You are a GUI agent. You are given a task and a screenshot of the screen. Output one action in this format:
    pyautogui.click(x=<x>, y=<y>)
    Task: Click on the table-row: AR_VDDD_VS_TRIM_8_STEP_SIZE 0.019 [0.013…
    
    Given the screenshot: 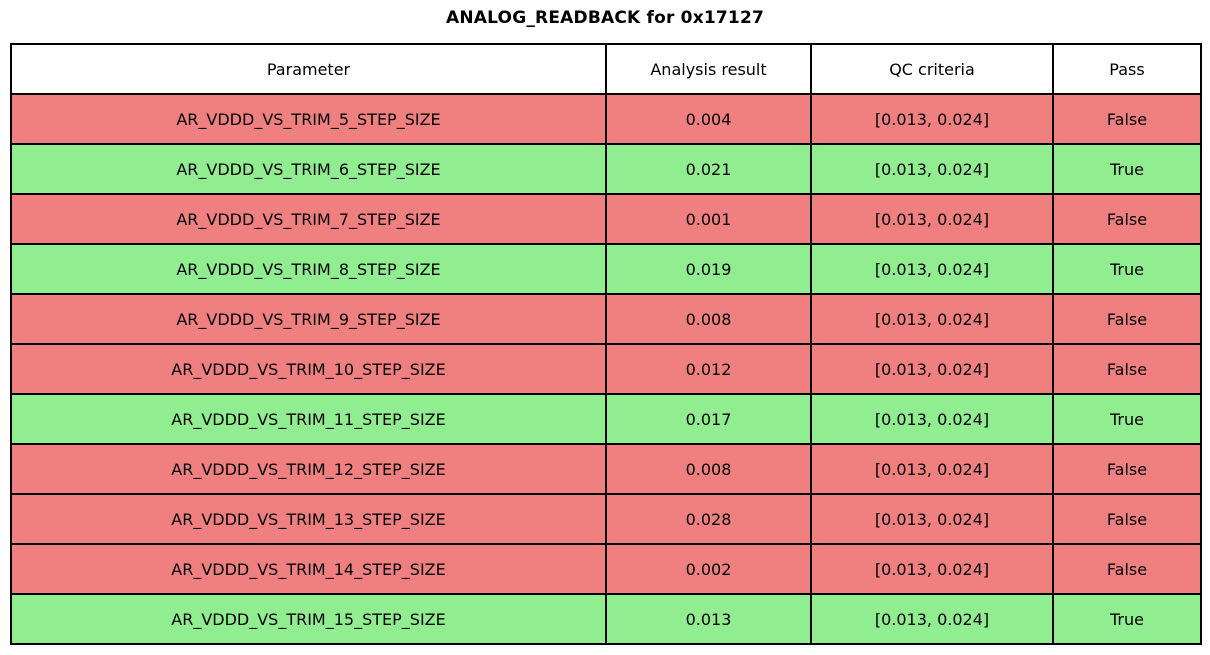 What is the action you would take?
    pyautogui.click(x=606, y=269)
    